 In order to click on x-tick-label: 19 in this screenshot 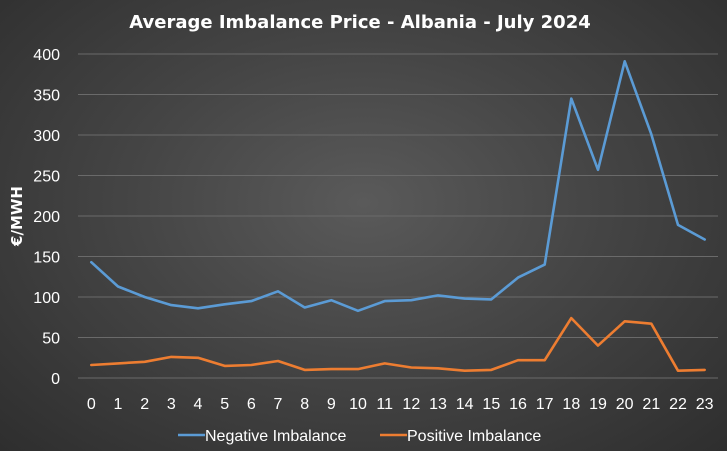, I will do `click(598, 404)`.